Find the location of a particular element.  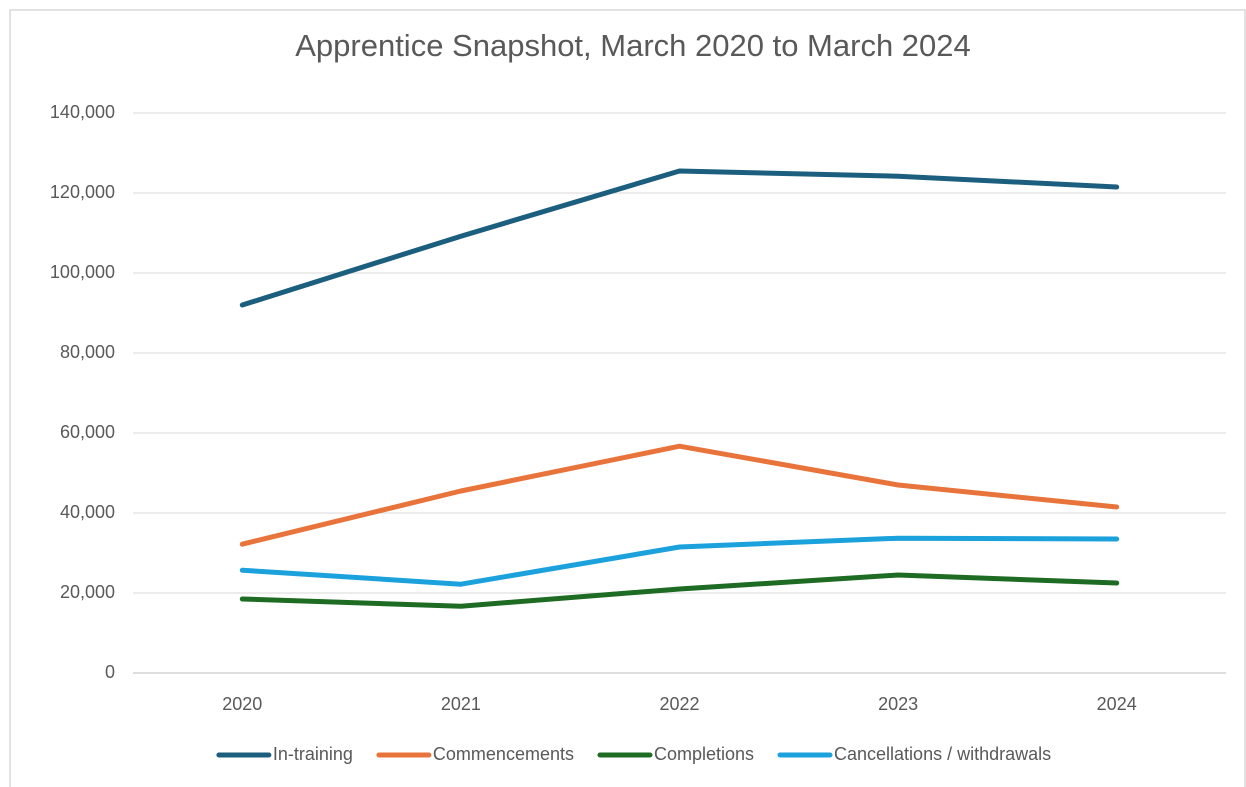

y-tick-label: 40,000 is located at coordinates (87, 512).